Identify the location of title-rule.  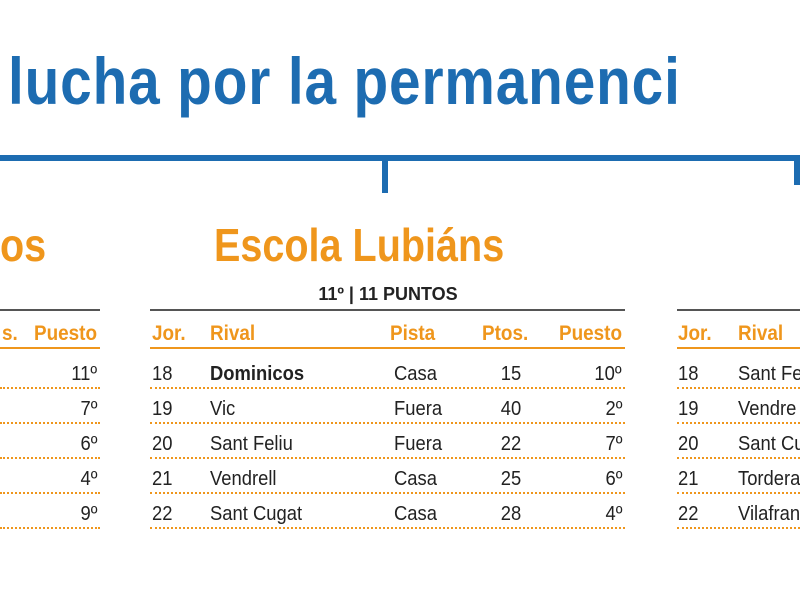
(400, 158).